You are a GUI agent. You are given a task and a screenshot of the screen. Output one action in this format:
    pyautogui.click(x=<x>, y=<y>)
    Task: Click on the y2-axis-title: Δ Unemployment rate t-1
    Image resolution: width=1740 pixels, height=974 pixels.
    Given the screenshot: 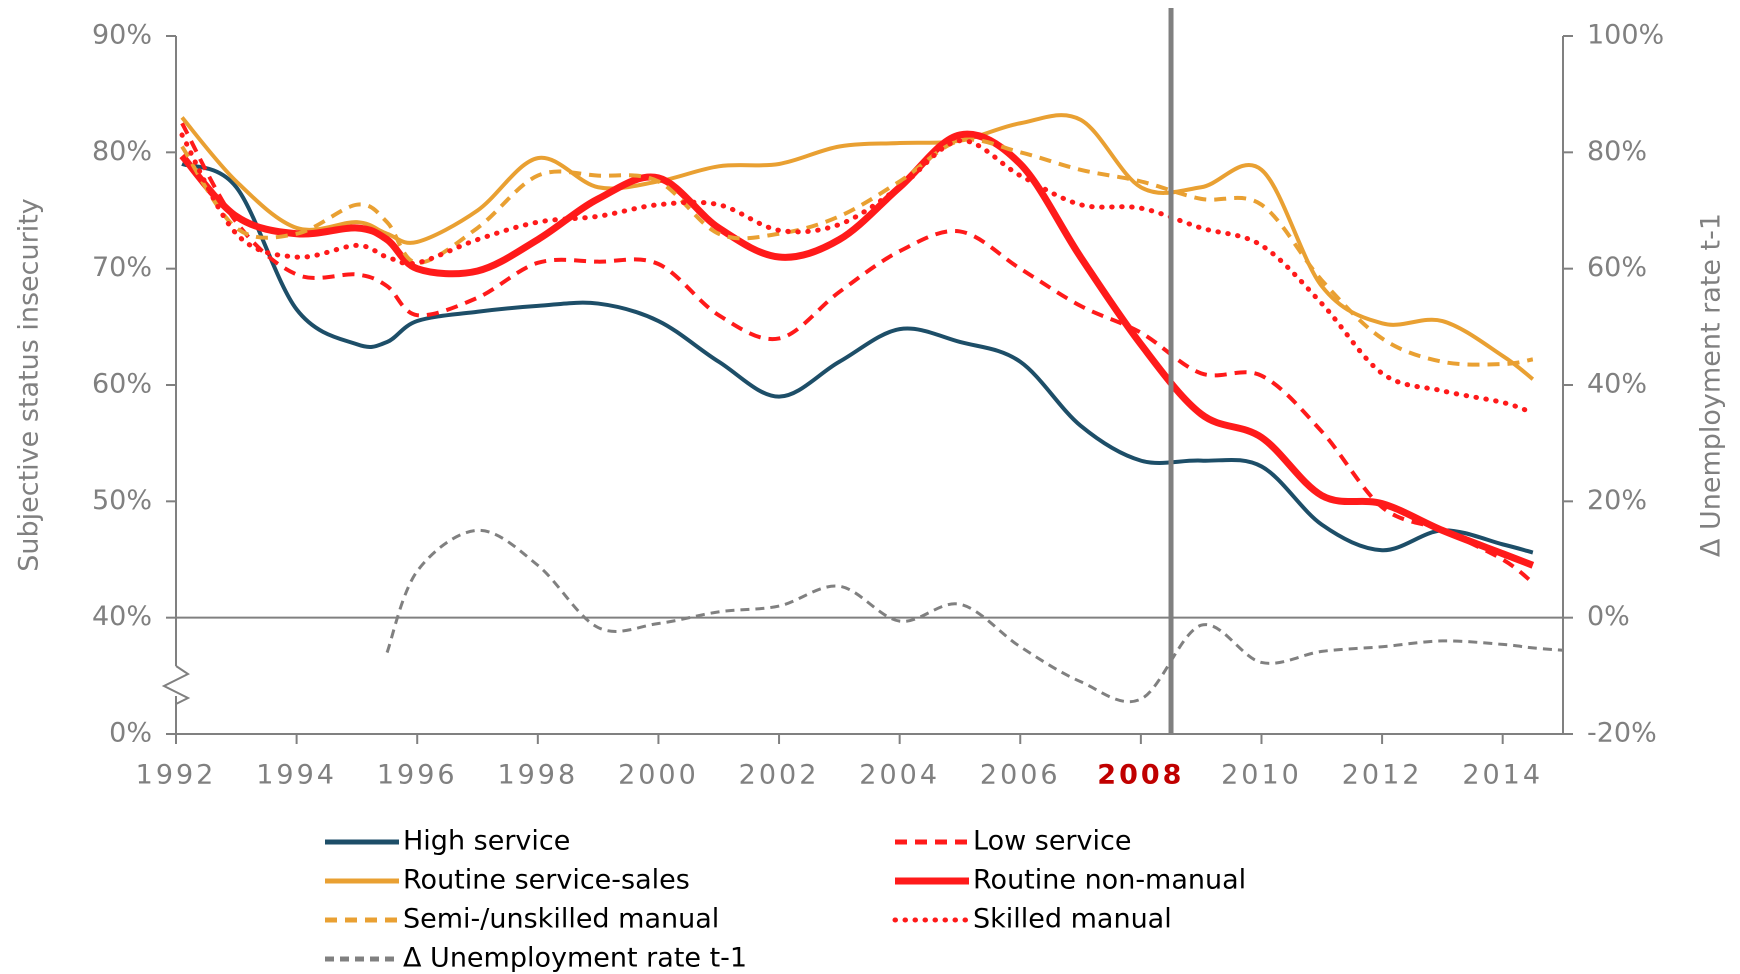 What is the action you would take?
    pyautogui.click(x=1711, y=385)
    